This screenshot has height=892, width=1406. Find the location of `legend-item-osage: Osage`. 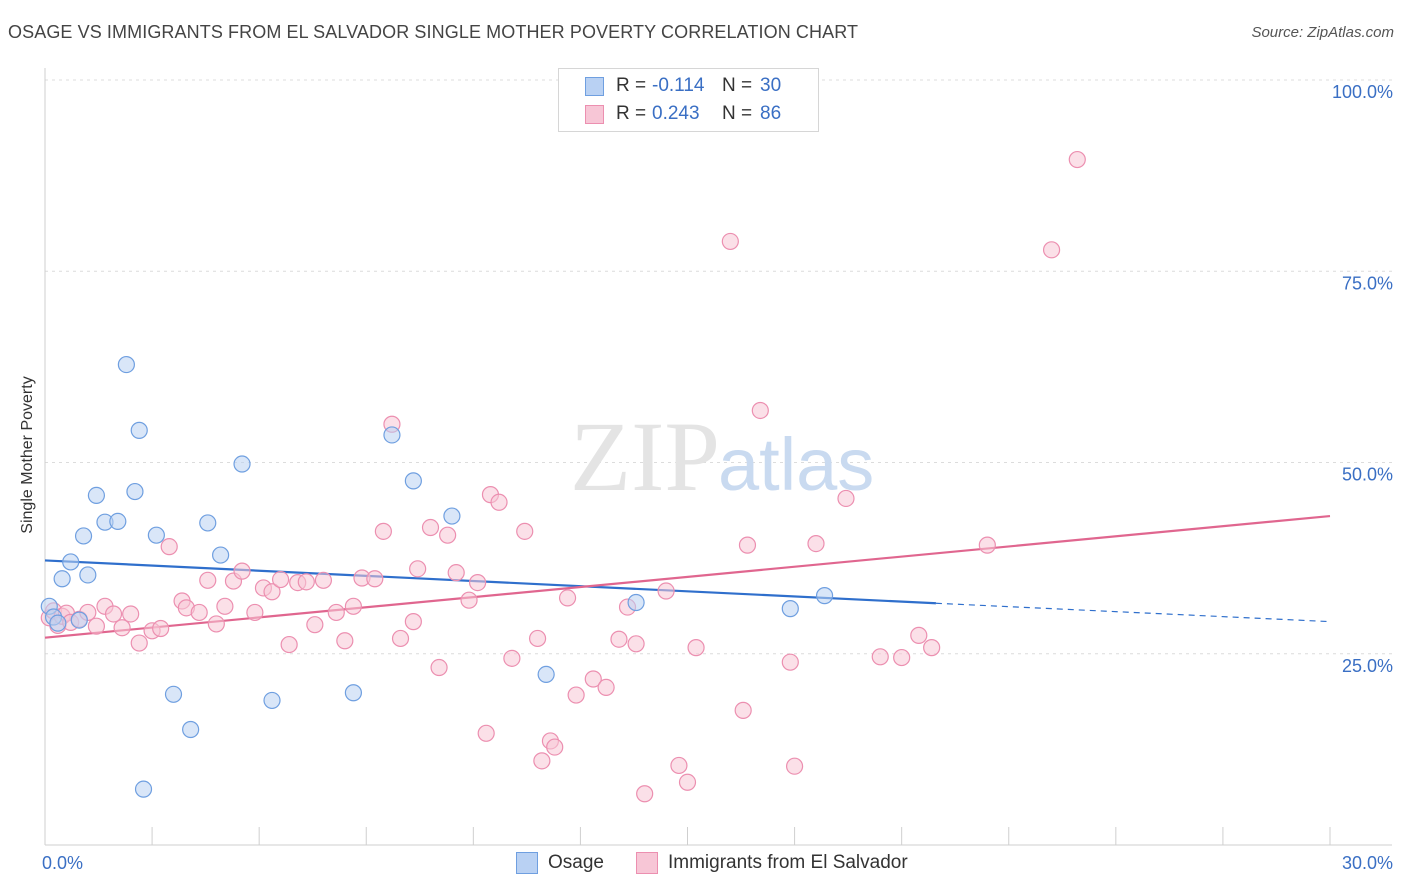

legend-item-osage: Osage is located at coordinates (560, 863).